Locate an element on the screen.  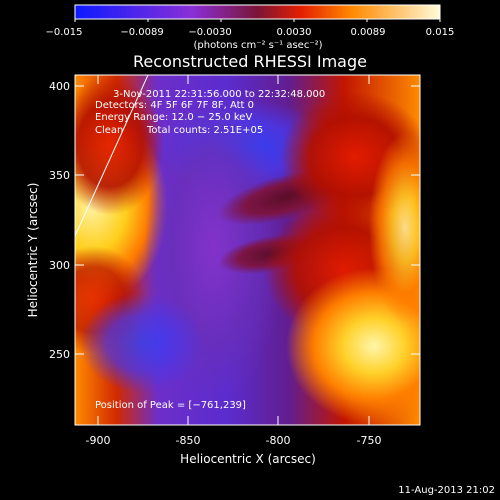
colorbar-units-label: (photons cm⁻² s⁻¹ asec⁻²) is located at coordinates (257, 45).